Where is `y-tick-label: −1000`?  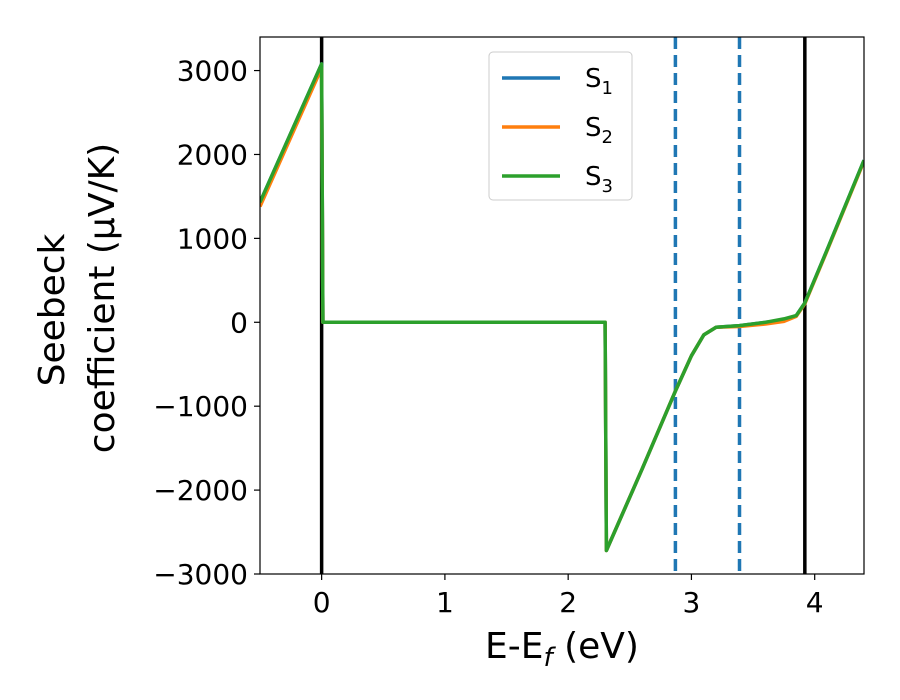
y-tick-label: −1000 is located at coordinates (200, 406).